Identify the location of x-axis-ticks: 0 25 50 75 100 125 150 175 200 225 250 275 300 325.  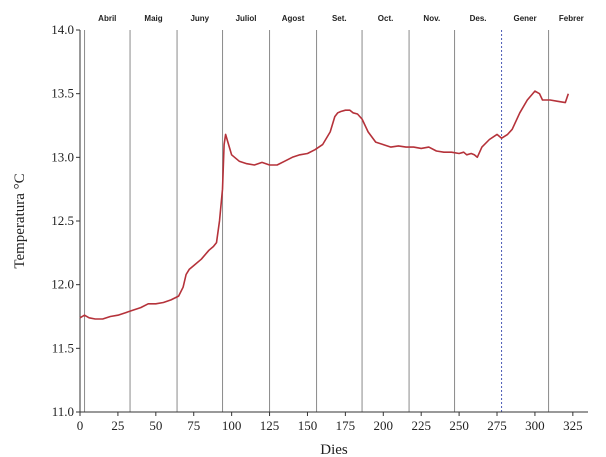
(330, 422).